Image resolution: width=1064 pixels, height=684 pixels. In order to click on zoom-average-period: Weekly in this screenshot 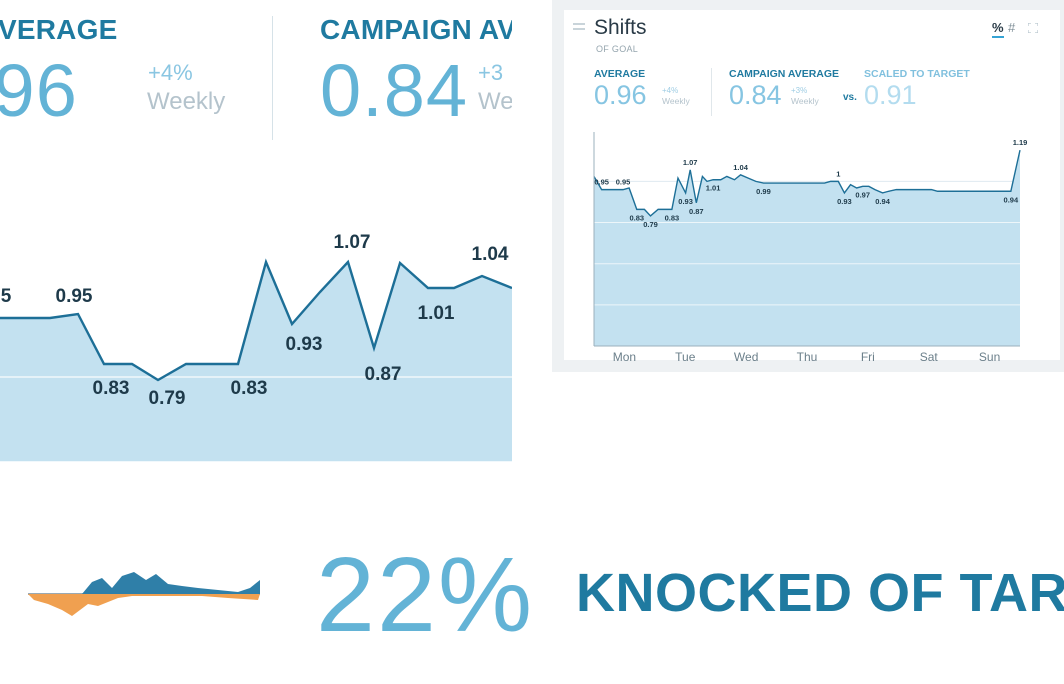, I will do `click(186, 101)`.